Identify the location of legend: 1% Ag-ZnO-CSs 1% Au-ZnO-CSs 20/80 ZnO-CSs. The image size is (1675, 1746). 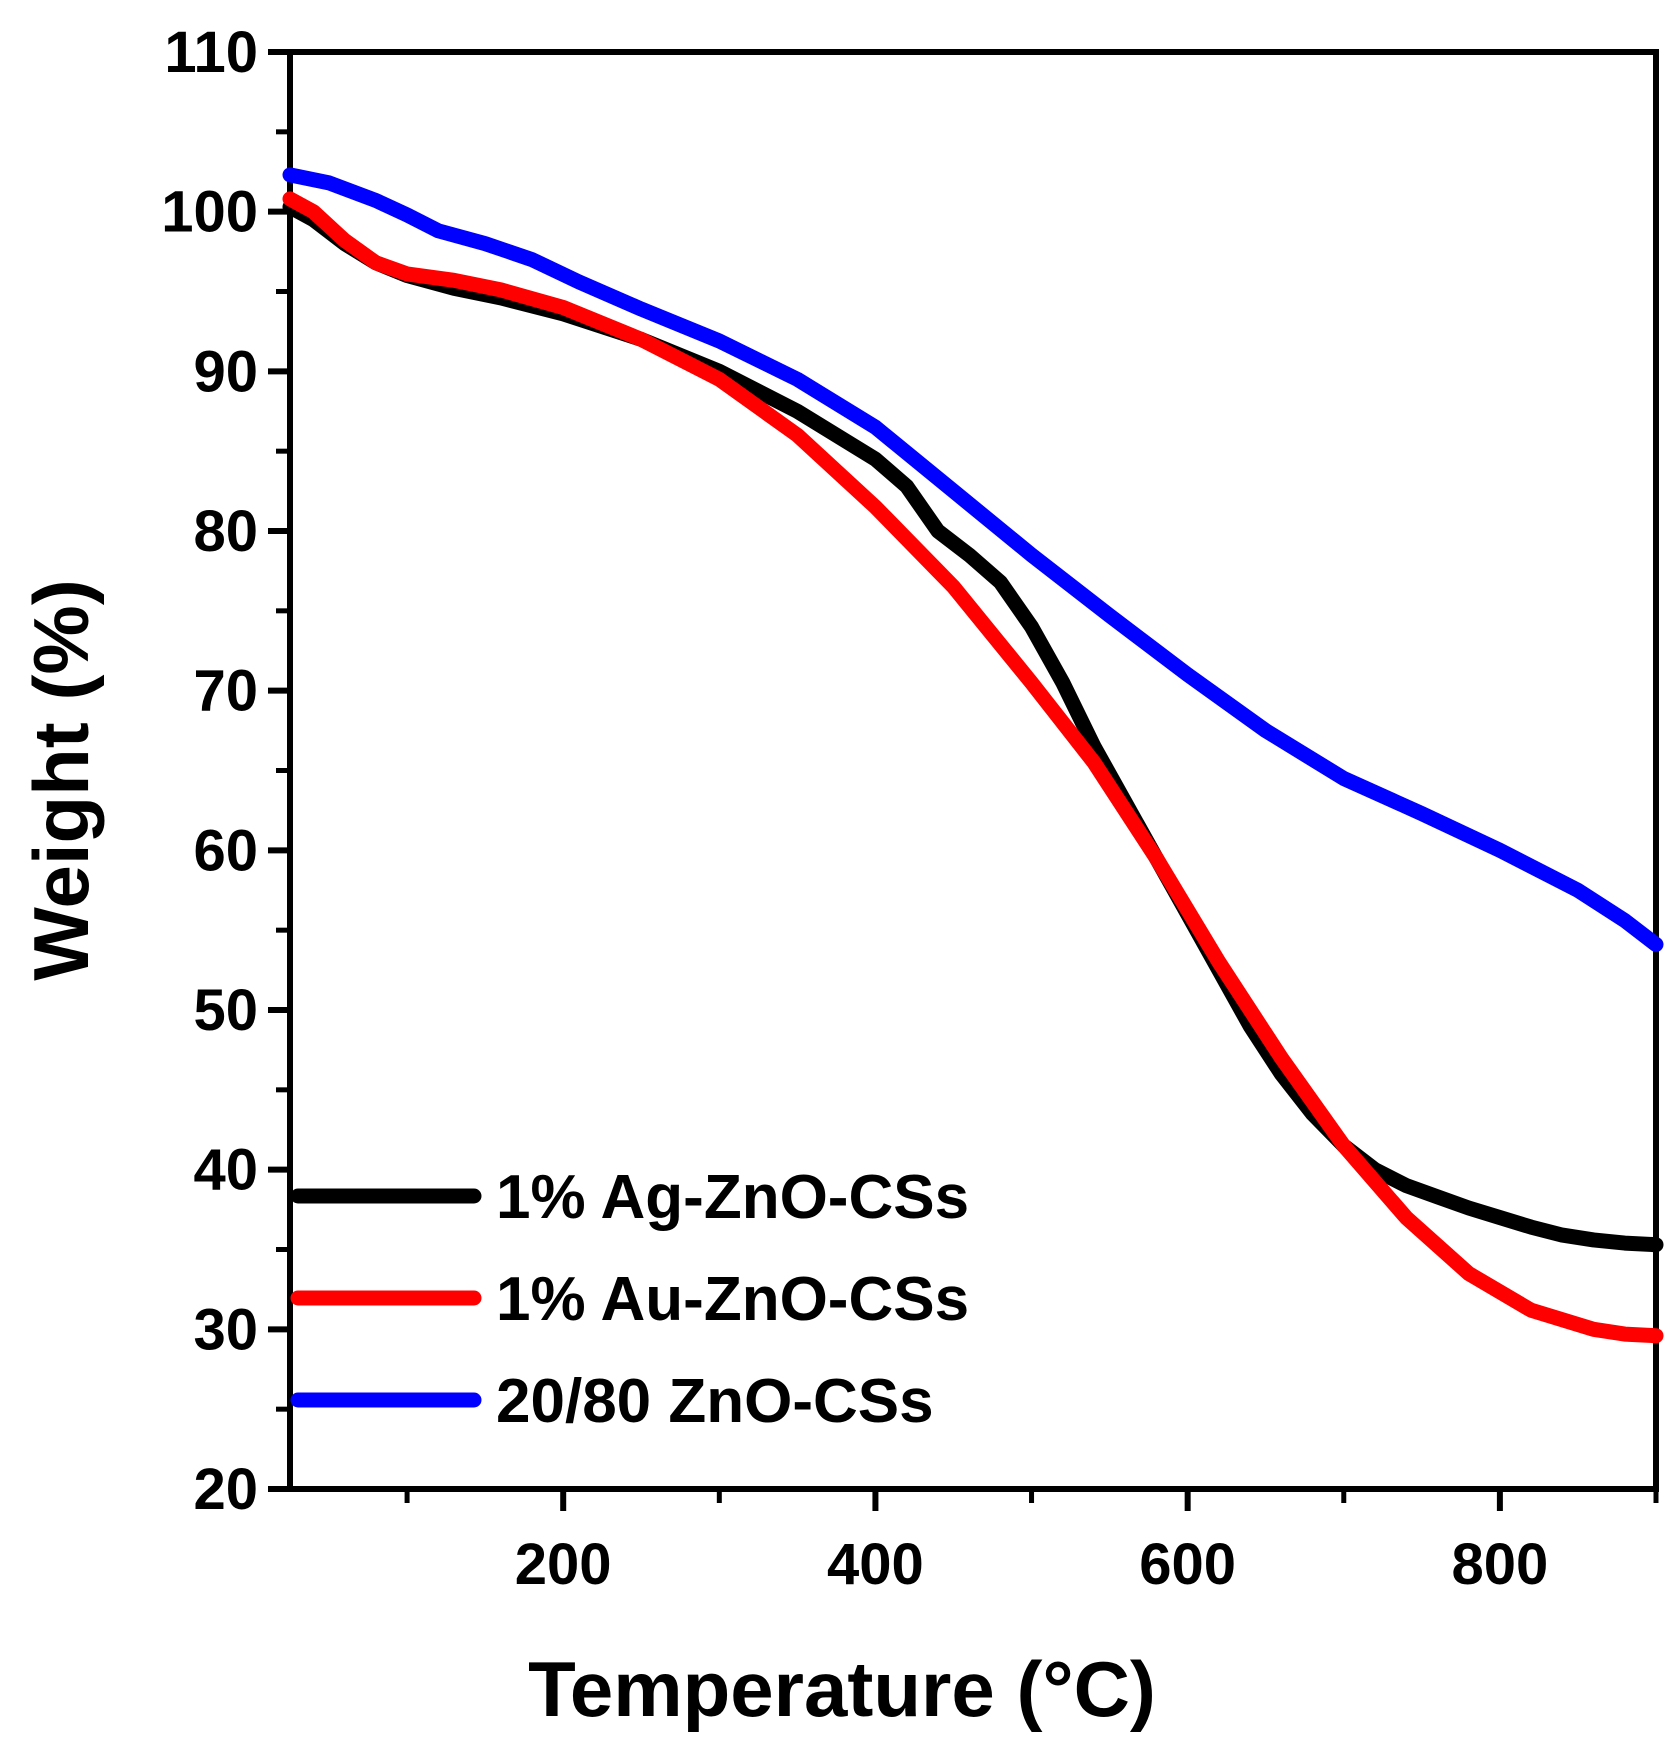
(629, 1299).